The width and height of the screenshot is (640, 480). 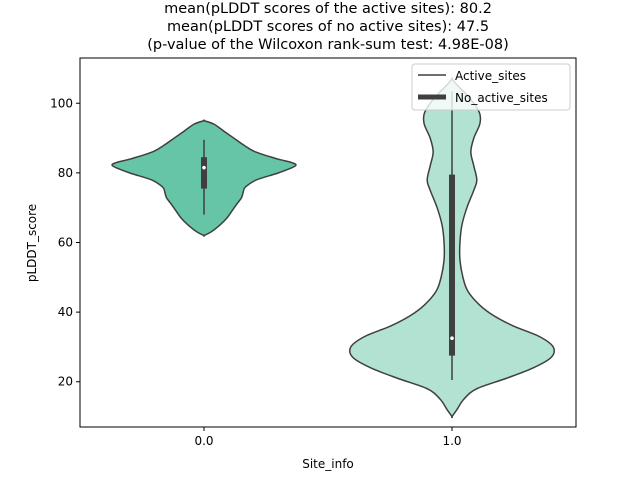 What do you see at coordinates (32, 243) in the screenshot?
I see `y-axis-label: pLDDT_score` at bounding box center [32, 243].